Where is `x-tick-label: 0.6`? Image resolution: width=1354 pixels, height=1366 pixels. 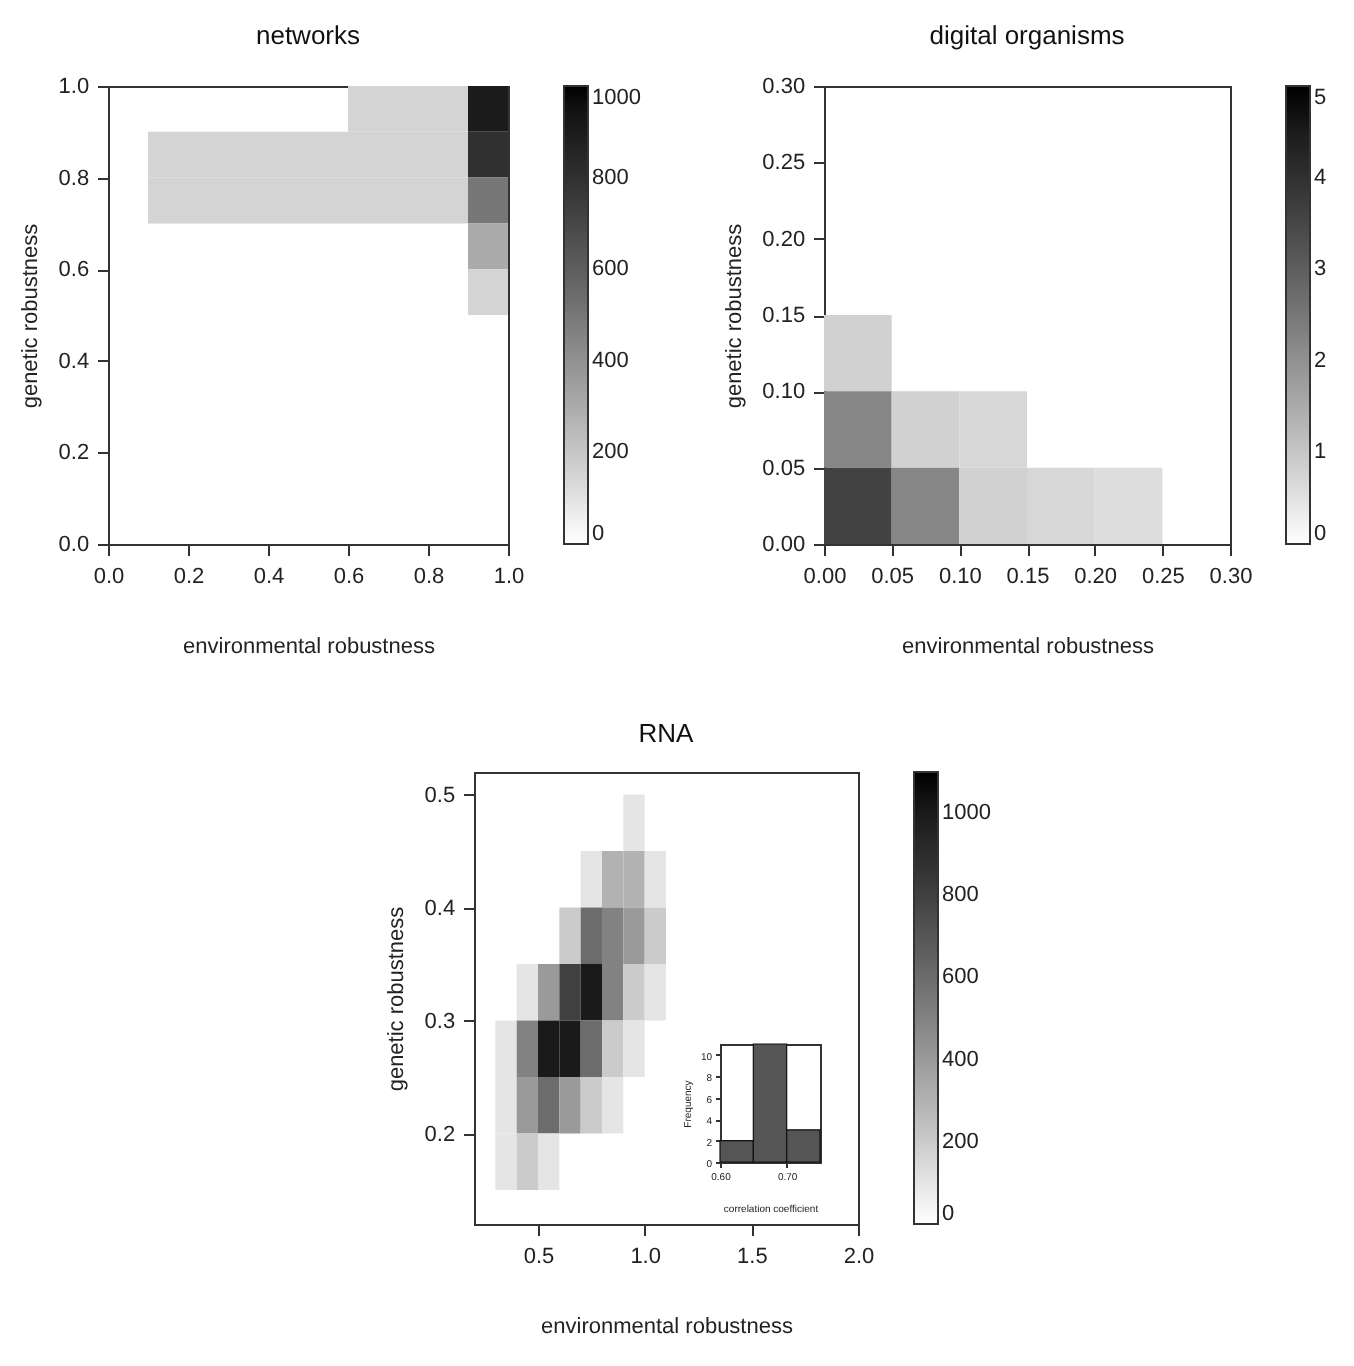 x-tick-label: 0.6 is located at coordinates (349, 576).